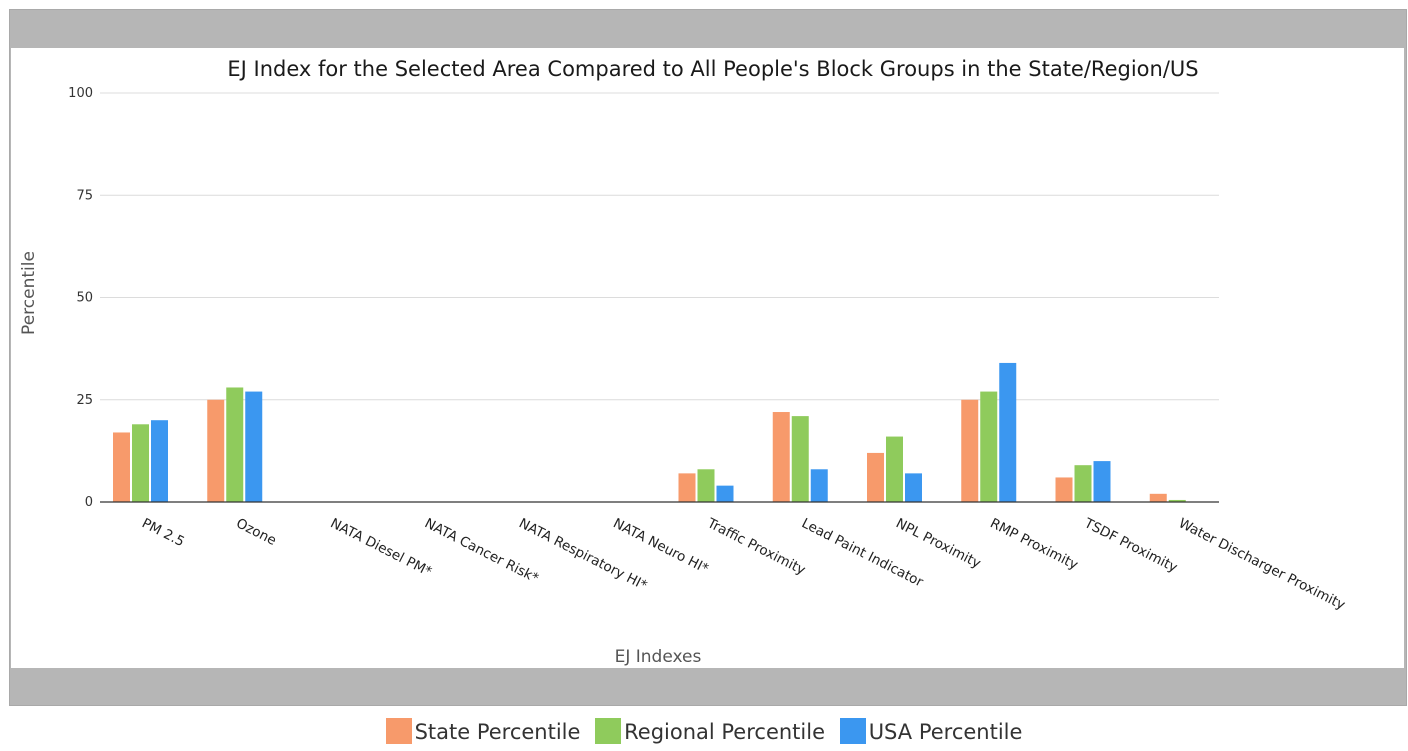 This screenshot has height=751, width=1408. What do you see at coordinates (938, 543) in the screenshot?
I see `x-tick-label: NPL Proximity` at bounding box center [938, 543].